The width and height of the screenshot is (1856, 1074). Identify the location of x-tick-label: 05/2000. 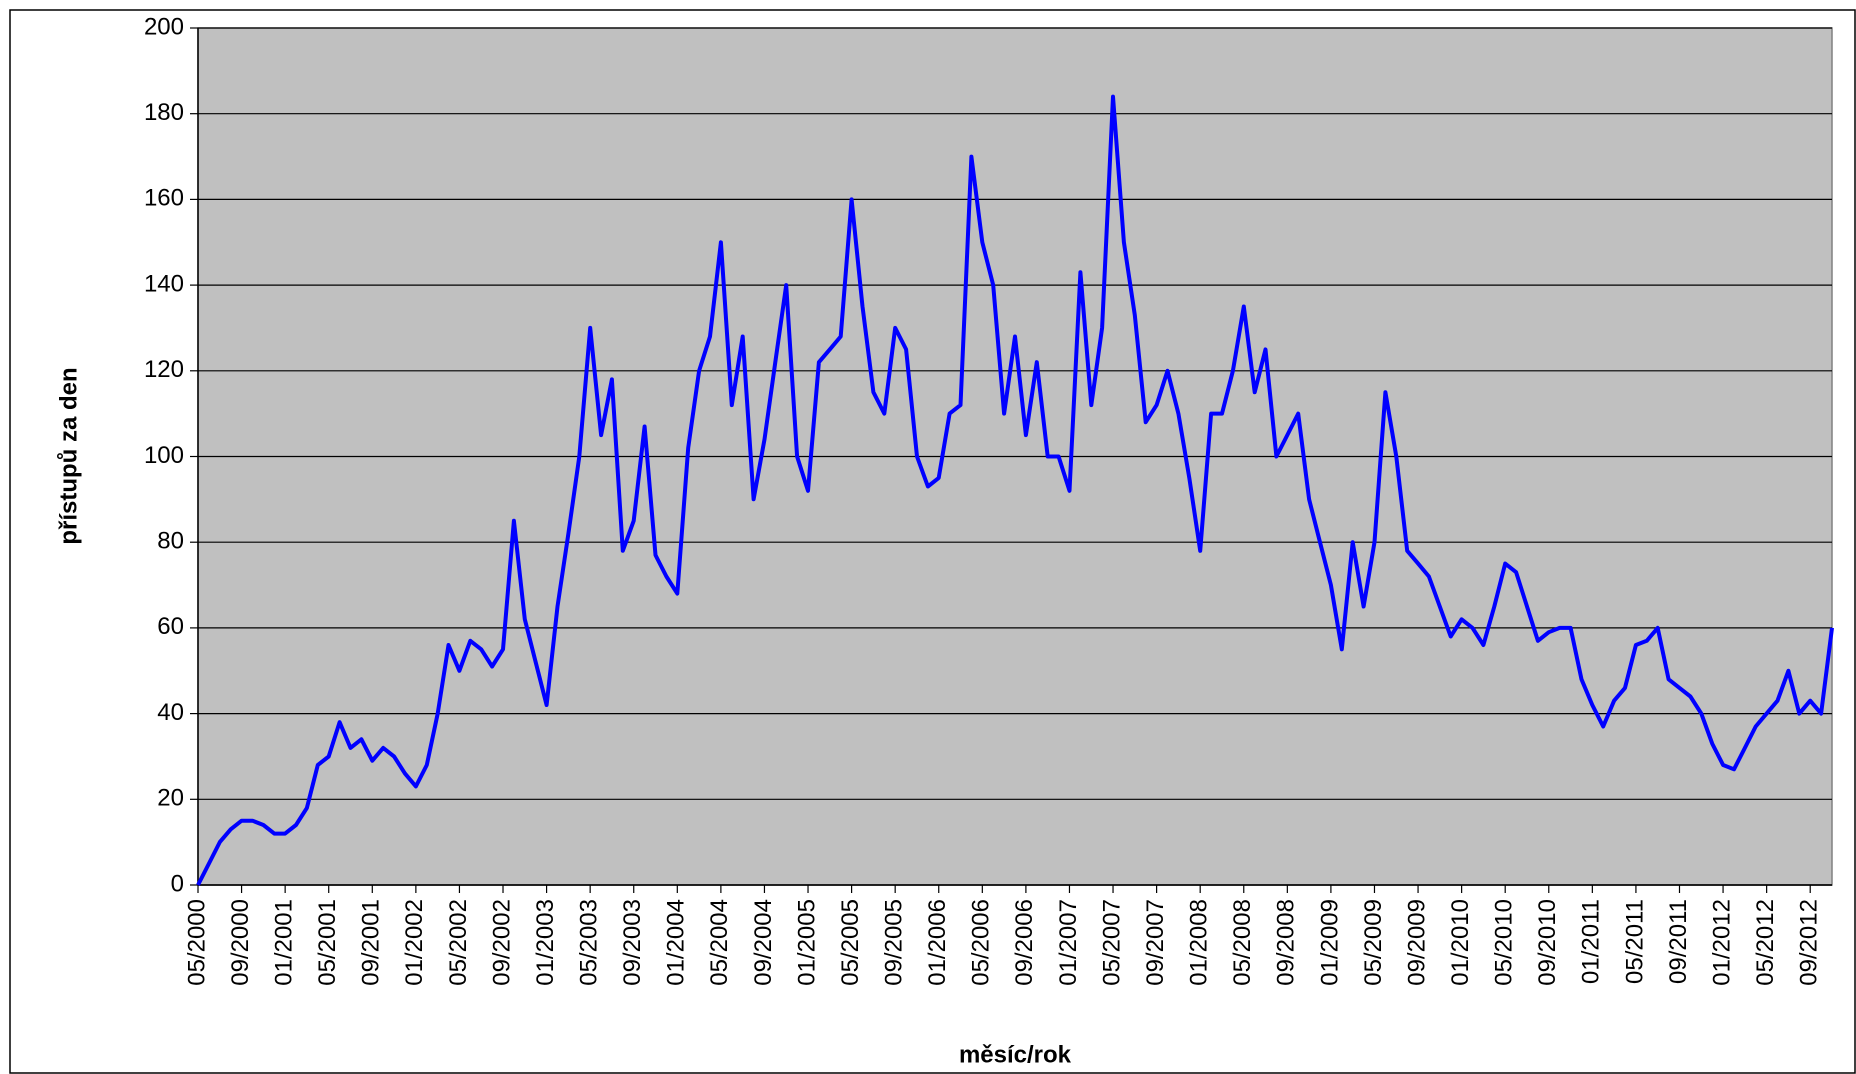
(196, 942).